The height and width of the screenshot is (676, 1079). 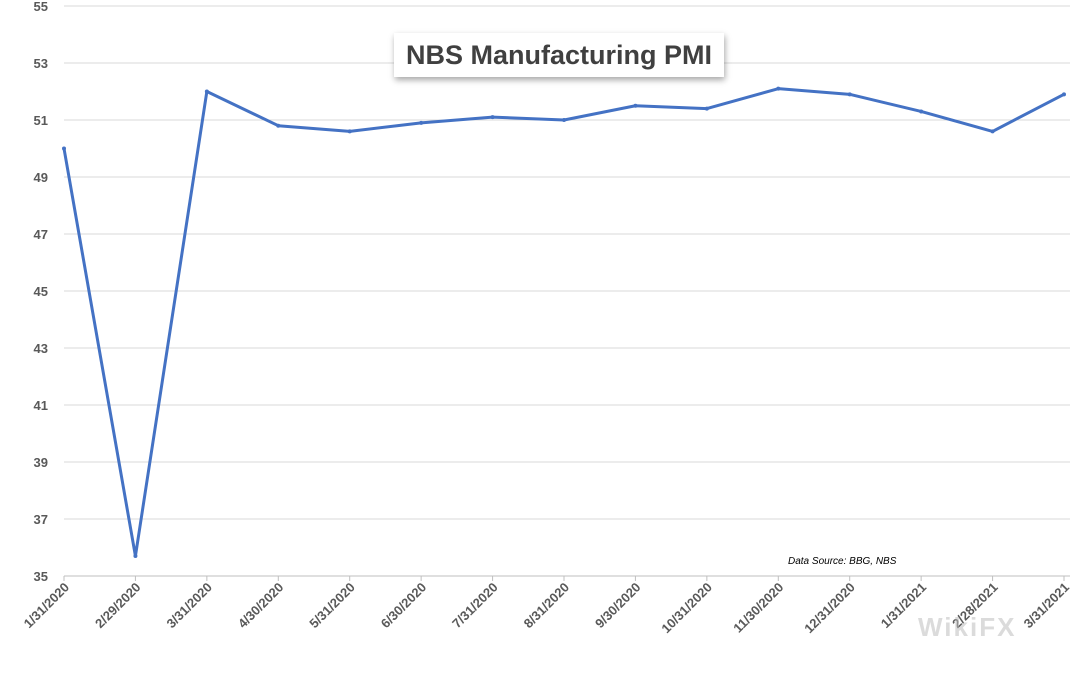 I want to click on y-tick-label: 47, so click(x=41, y=234).